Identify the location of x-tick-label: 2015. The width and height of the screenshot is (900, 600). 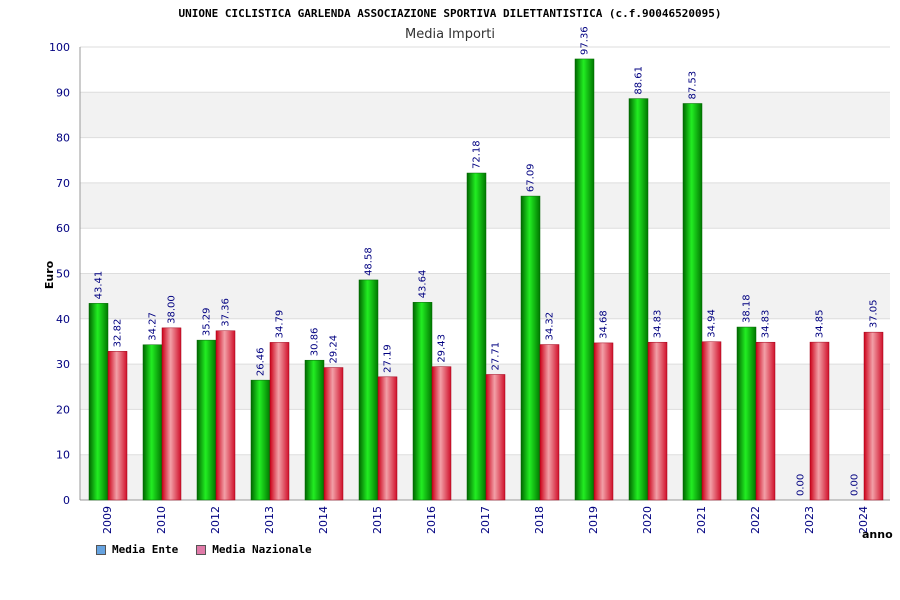
(377, 520).